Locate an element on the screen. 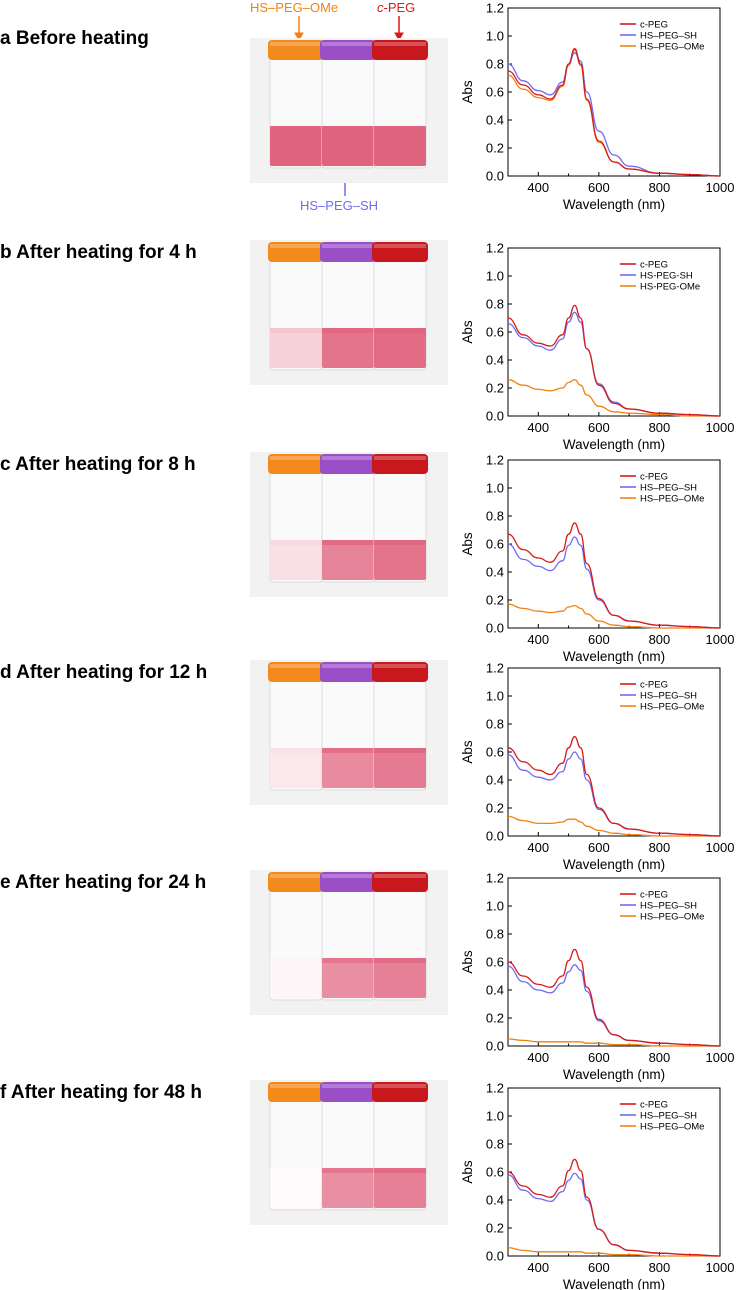 Image resolution: width=736 pixels, height=1290 pixels. vial-photo-b is located at coordinates (349, 312).